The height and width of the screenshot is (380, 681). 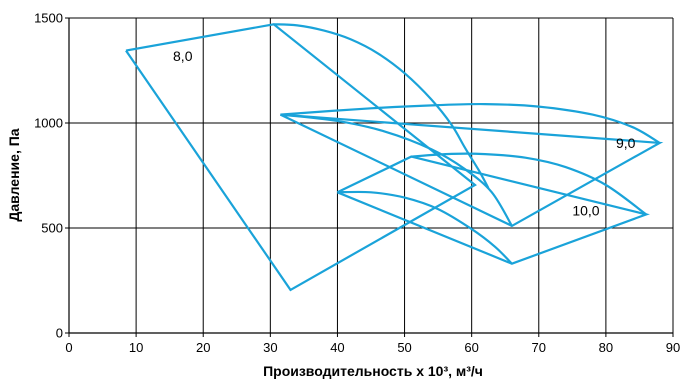 What do you see at coordinates (183, 56) in the screenshot?
I see `series-label: 8,0` at bounding box center [183, 56].